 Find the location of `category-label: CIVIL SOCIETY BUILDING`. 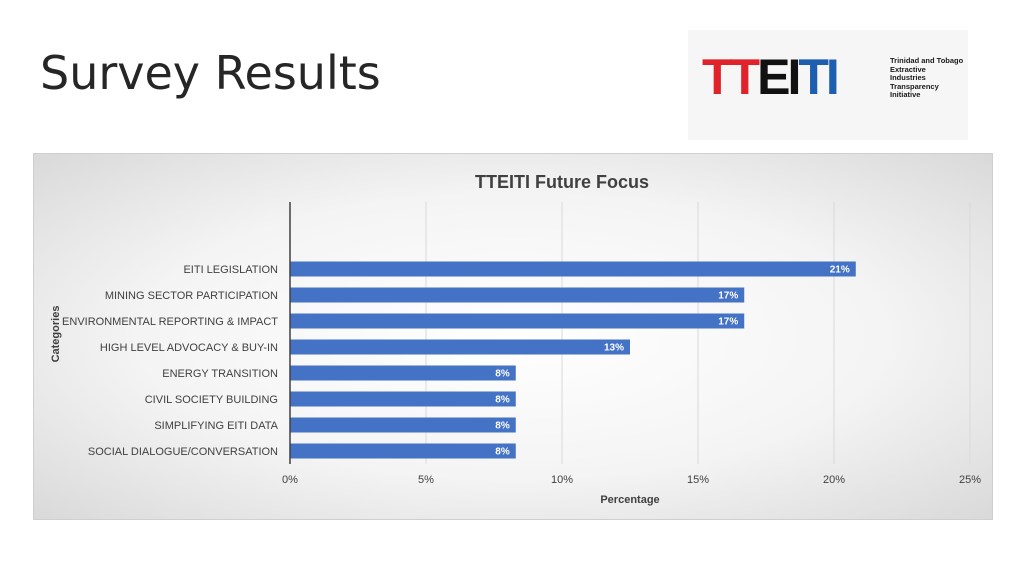

category-label: CIVIL SOCIETY BUILDING is located at coordinates (211, 400).